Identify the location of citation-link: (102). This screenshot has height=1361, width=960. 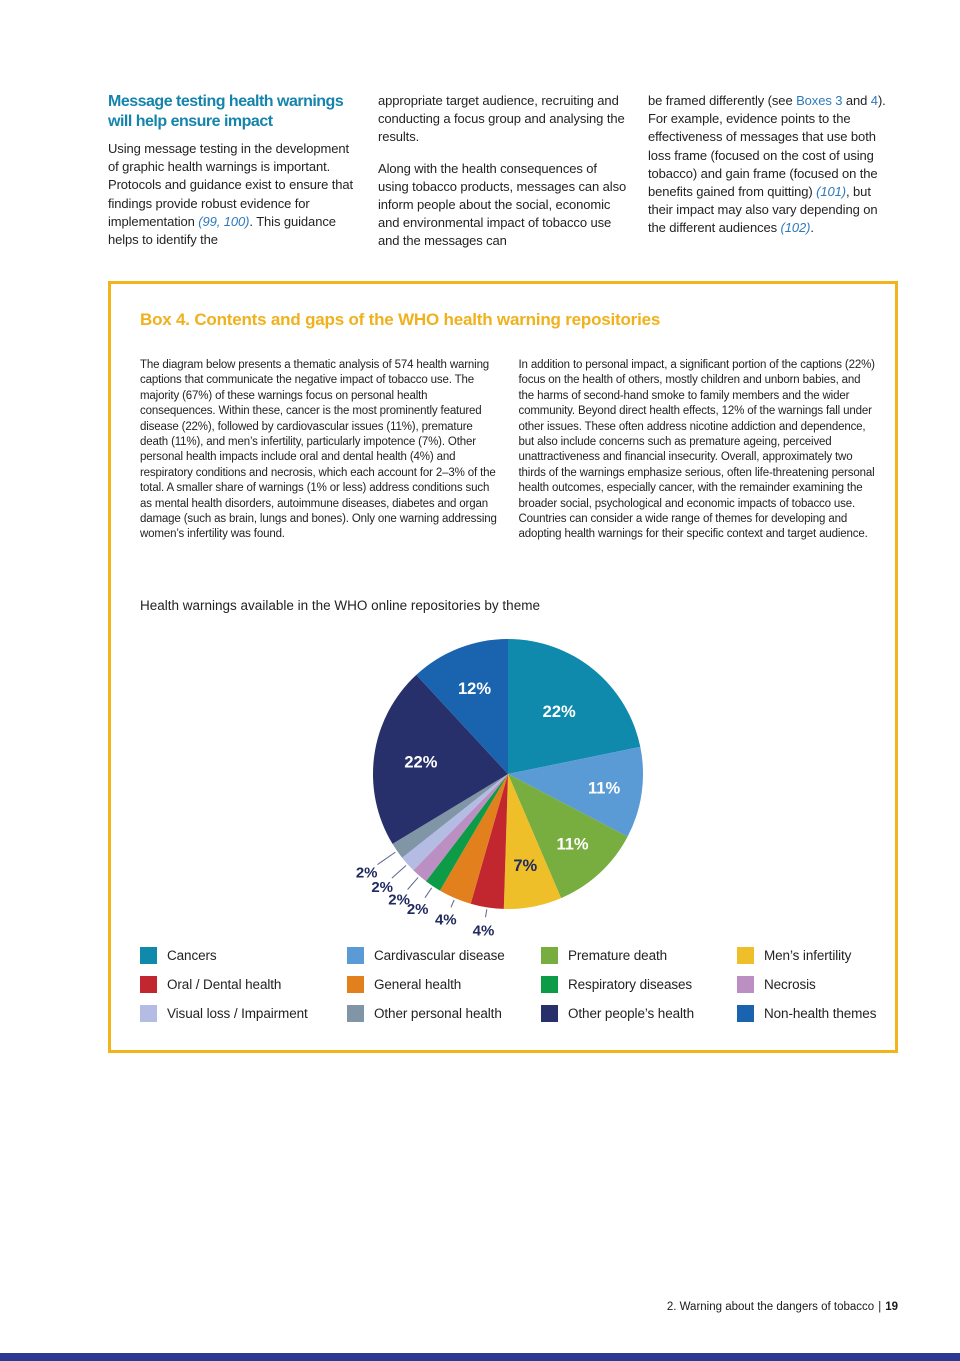
(795, 228).